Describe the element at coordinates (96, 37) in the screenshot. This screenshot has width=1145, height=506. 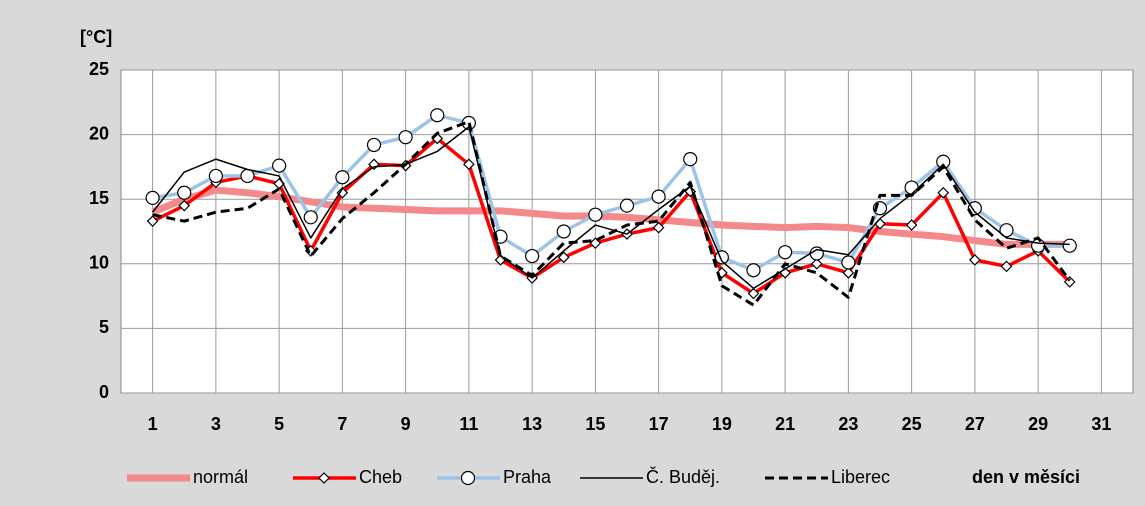
I see `y-axis-label: [°C]` at that location.